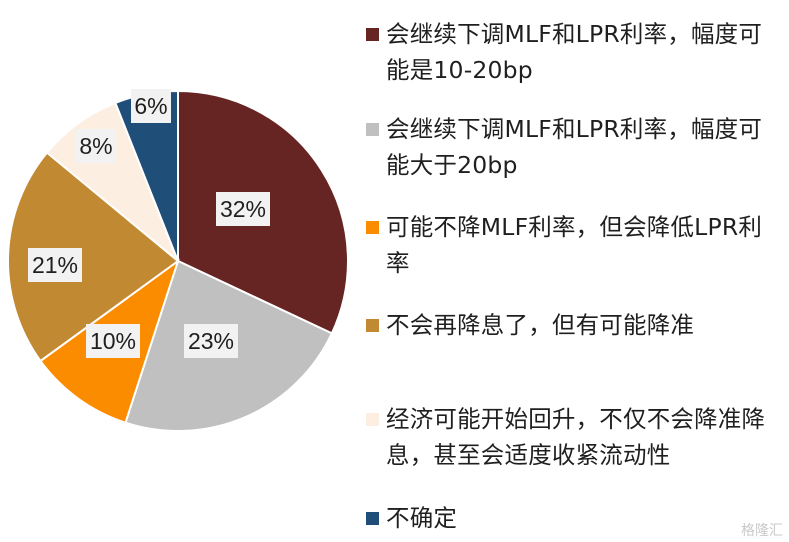 The height and width of the screenshot is (542, 789). What do you see at coordinates (576, 437) in the screenshot?
I see `legend-label: 经济可能开始回升，不仅不会降准降息，甚至会适度收紧流动性` at bounding box center [576, 437].